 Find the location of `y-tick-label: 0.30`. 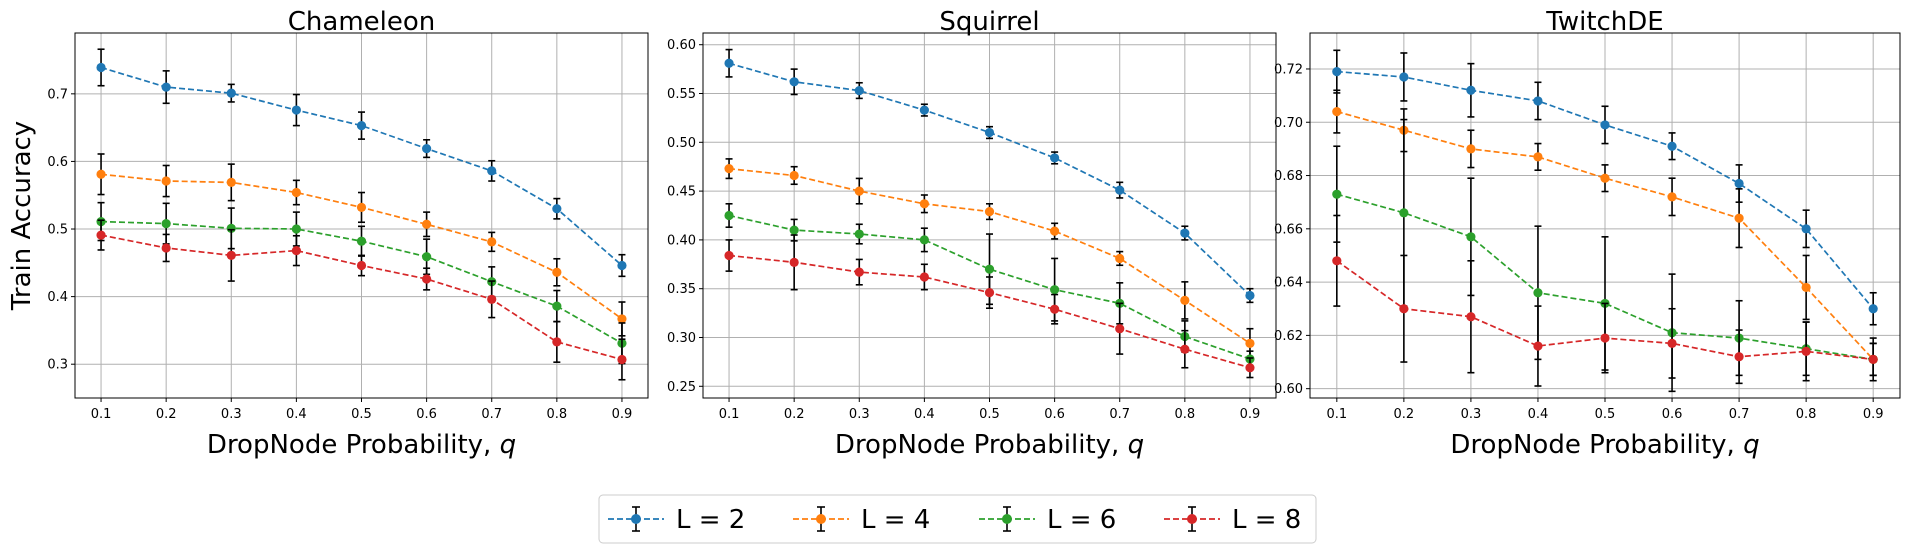

y-tick-label: 0.30 is located at coordinates (681, 338).